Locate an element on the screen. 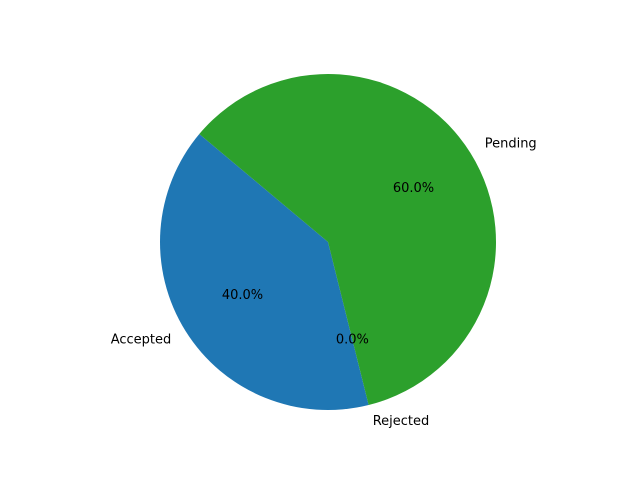  label-rejected: Rejected is located at coordinates (401, 421).